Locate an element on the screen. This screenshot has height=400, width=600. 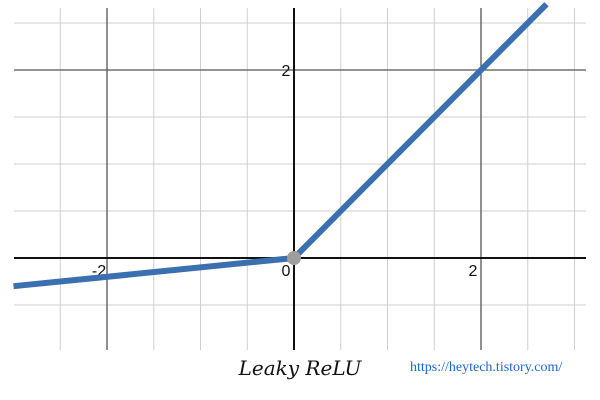
y-tick-label: 2 is located at coordinates (286, 71).